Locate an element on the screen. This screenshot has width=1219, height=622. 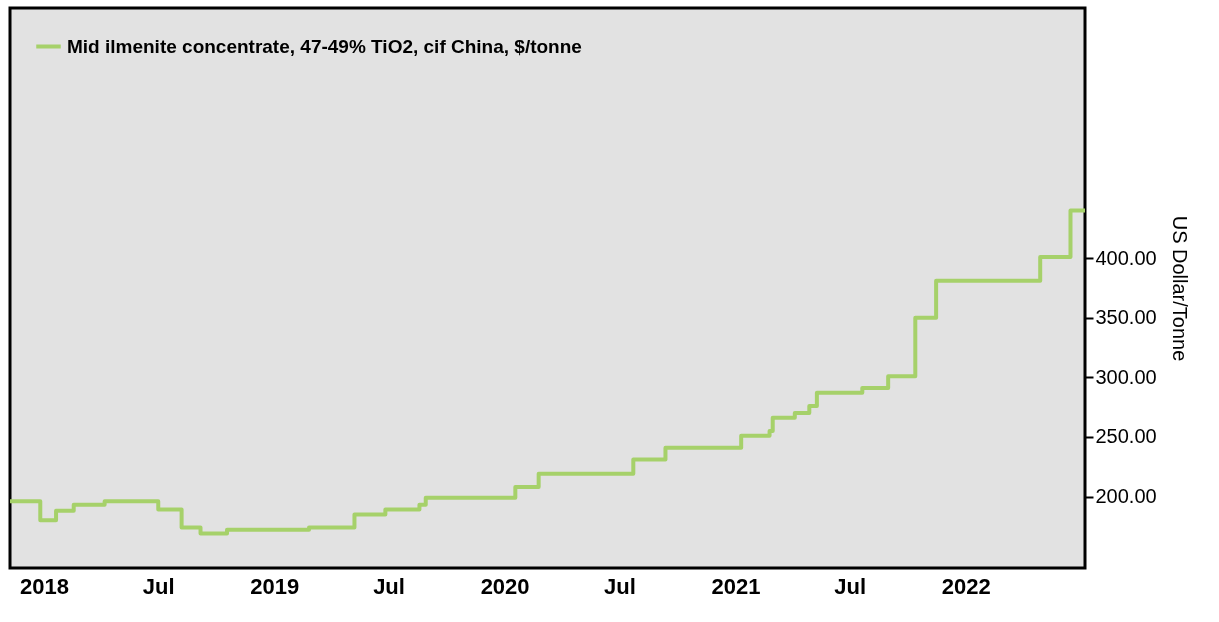
x-tick-label: 2018 is located at coordinates (45, 586).